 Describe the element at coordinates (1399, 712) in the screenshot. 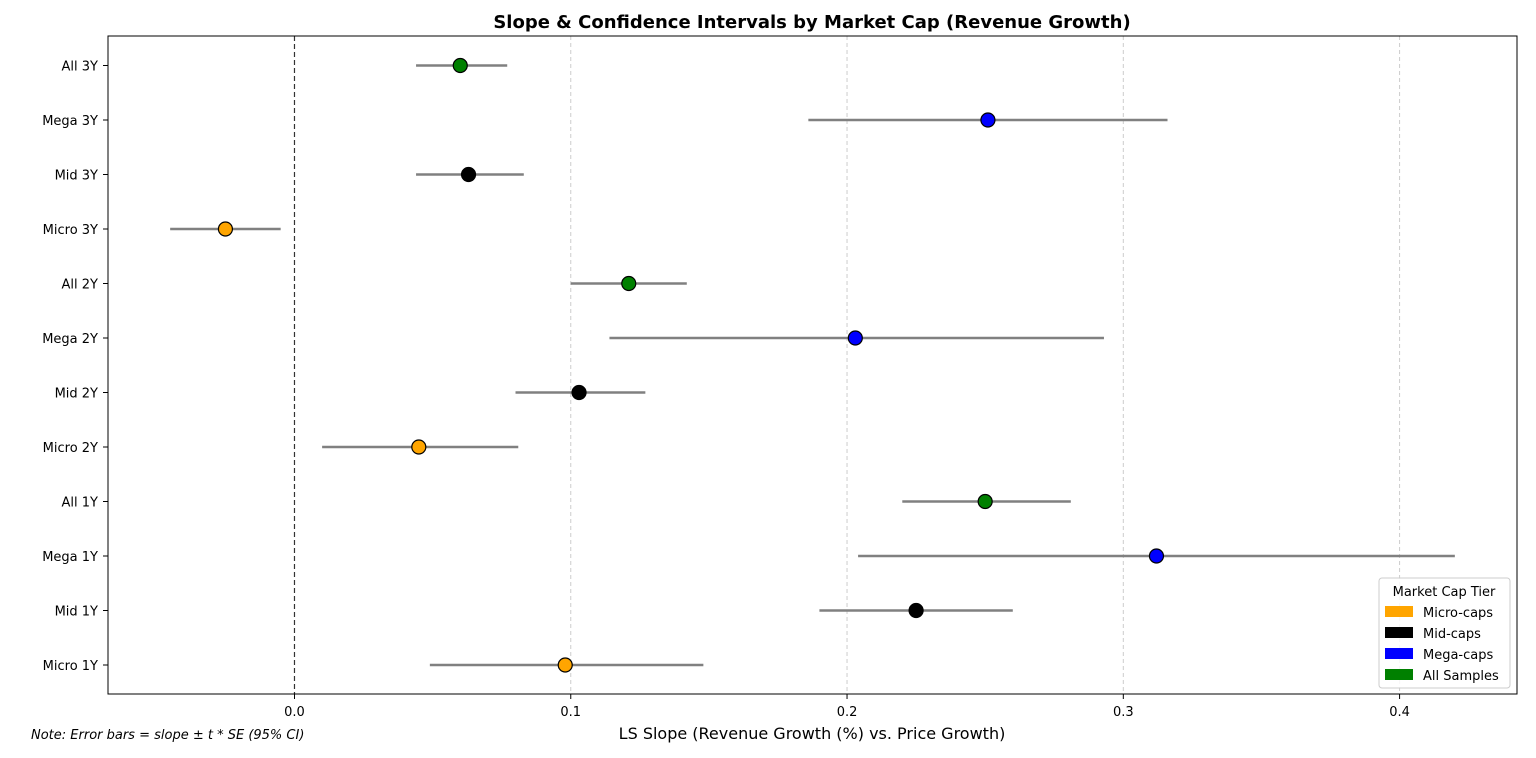

I see `x-tick-label: 0.4` at that location.